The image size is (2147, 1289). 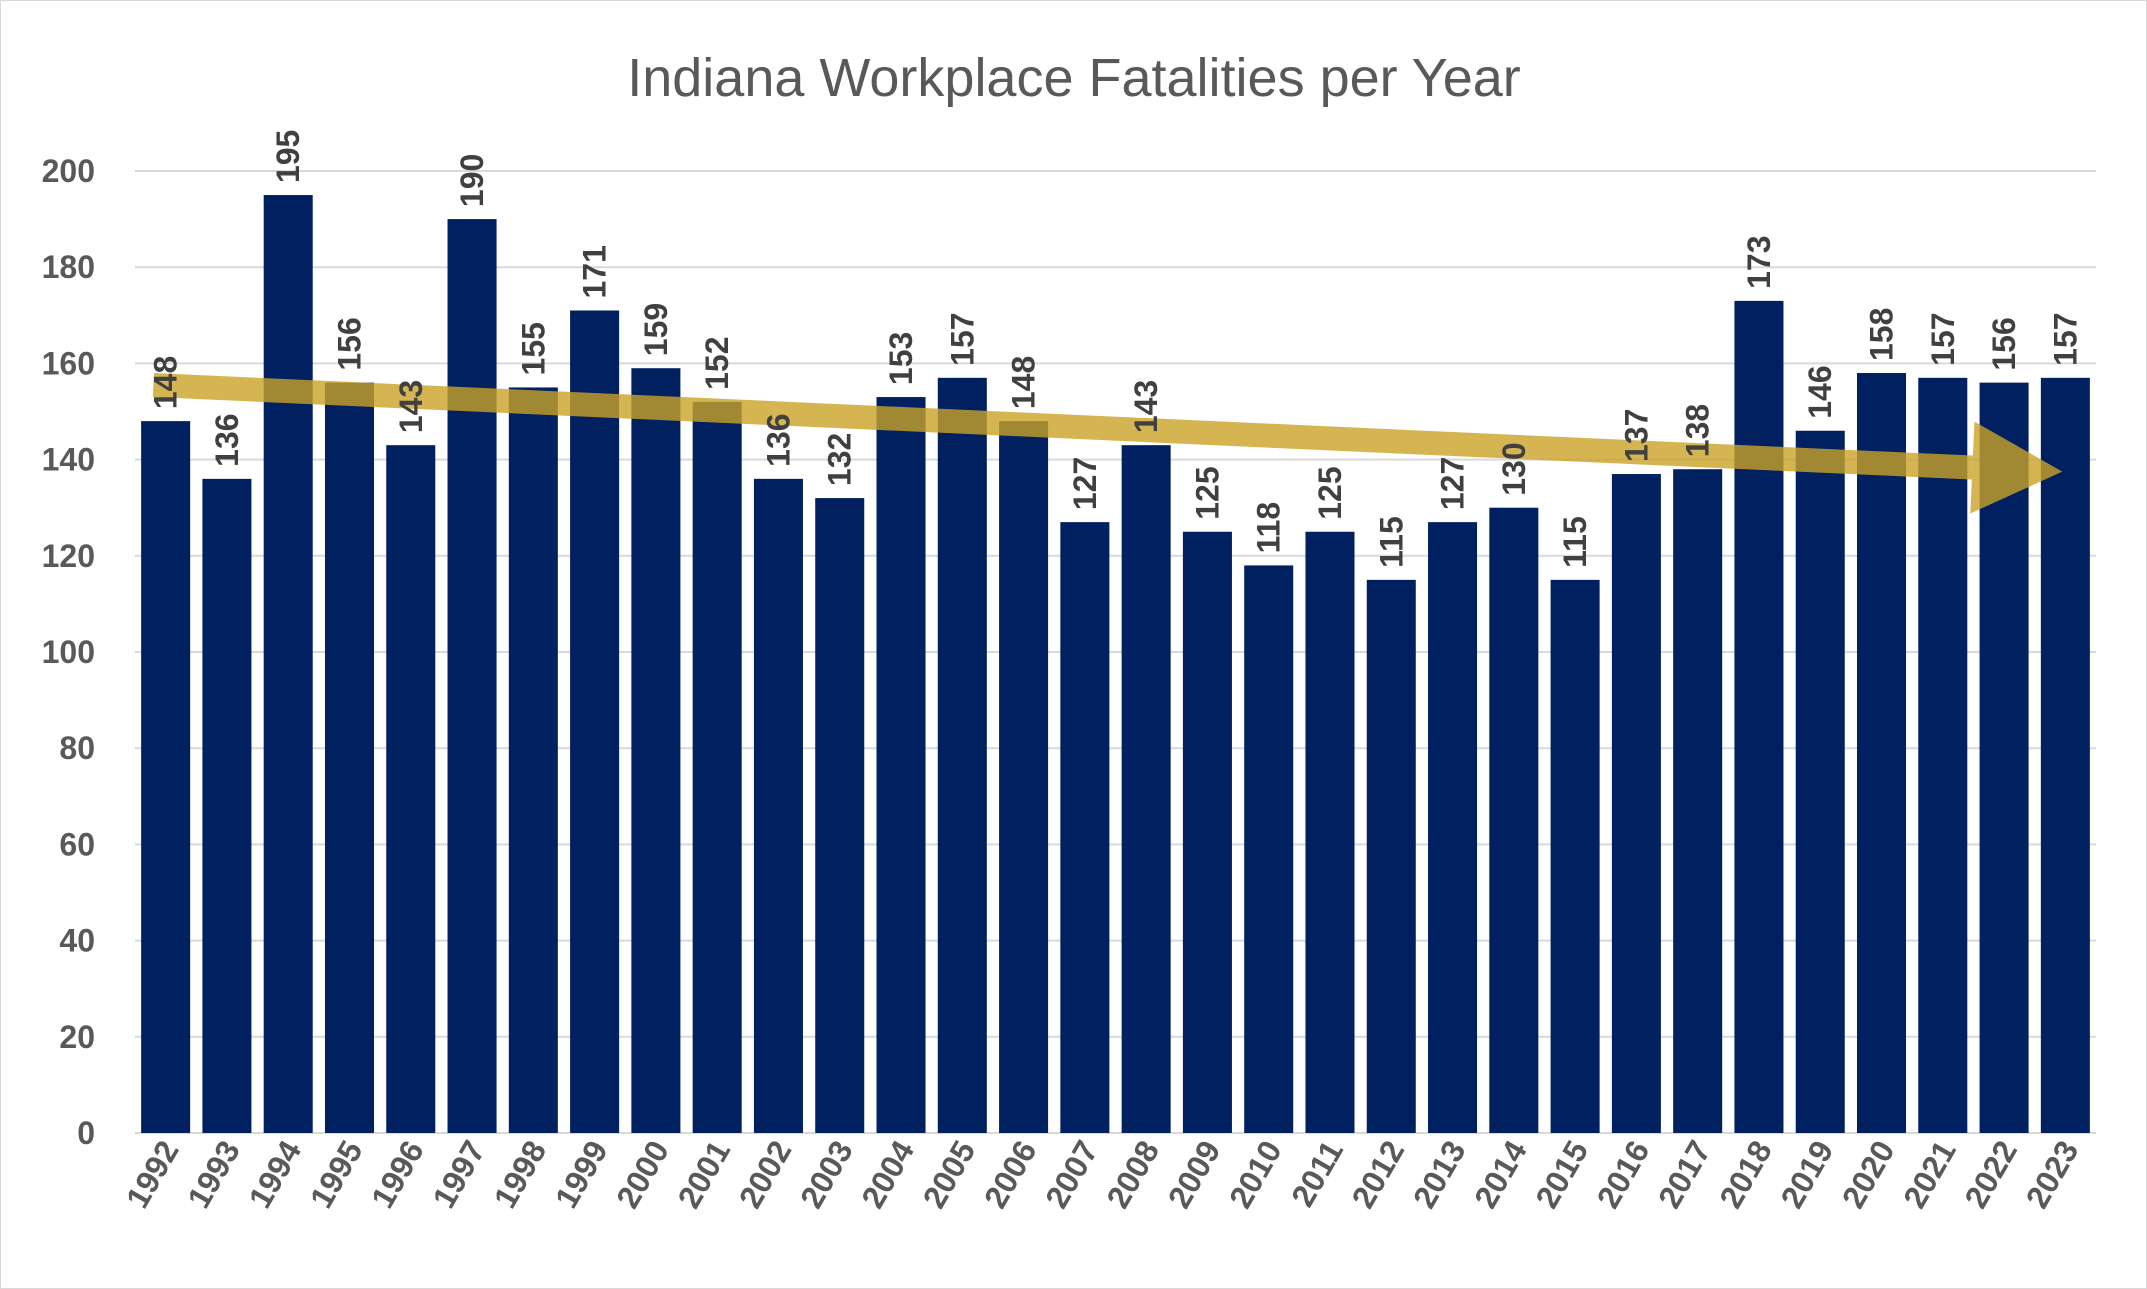 I want to click on y-tick-label: 60, so click(x=77, y=844).